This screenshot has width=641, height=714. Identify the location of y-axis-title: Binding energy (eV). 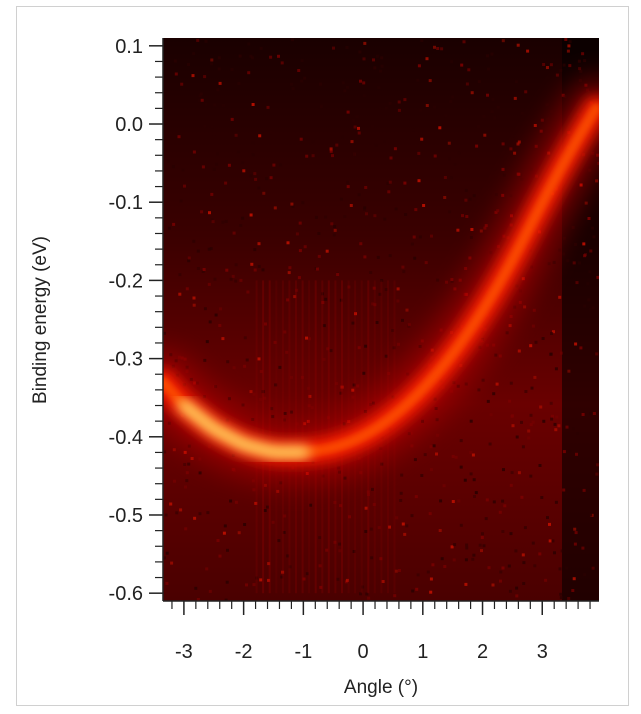
(40, 320).